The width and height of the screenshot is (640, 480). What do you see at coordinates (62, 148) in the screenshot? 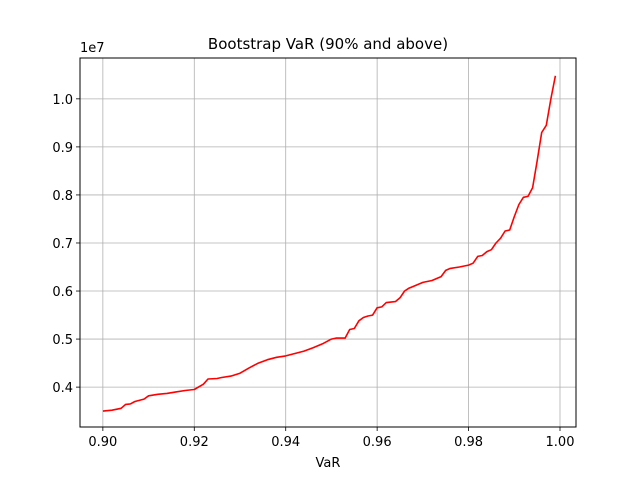
I see `y-tick-label: 0.9` at bounding box center [62, 148].